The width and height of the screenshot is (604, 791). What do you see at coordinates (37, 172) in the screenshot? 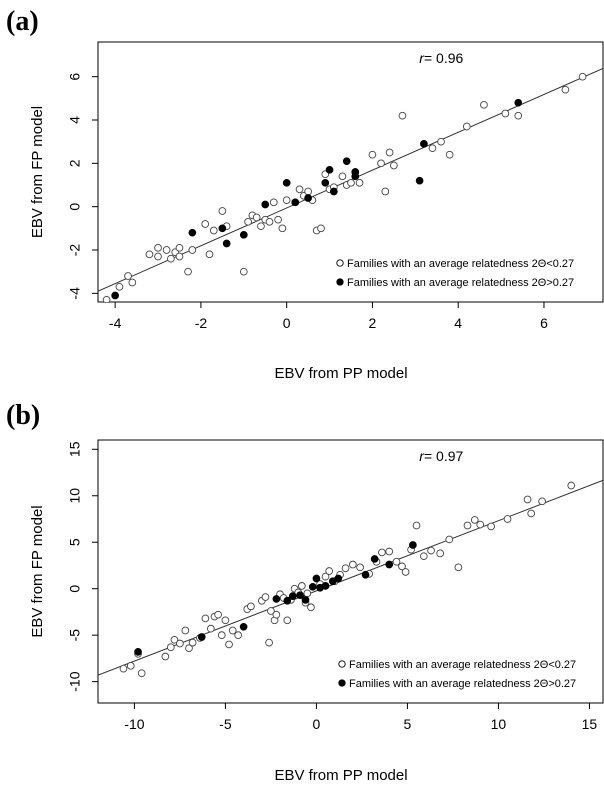
I see `y-axis-label: EBV from FP model` at bounding box center [37, 172].